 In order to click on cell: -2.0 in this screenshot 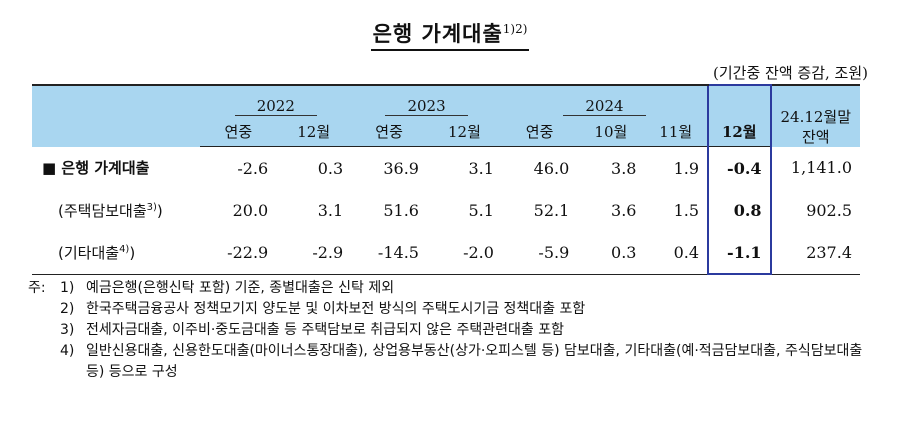, I will do `click(464, 253)`.